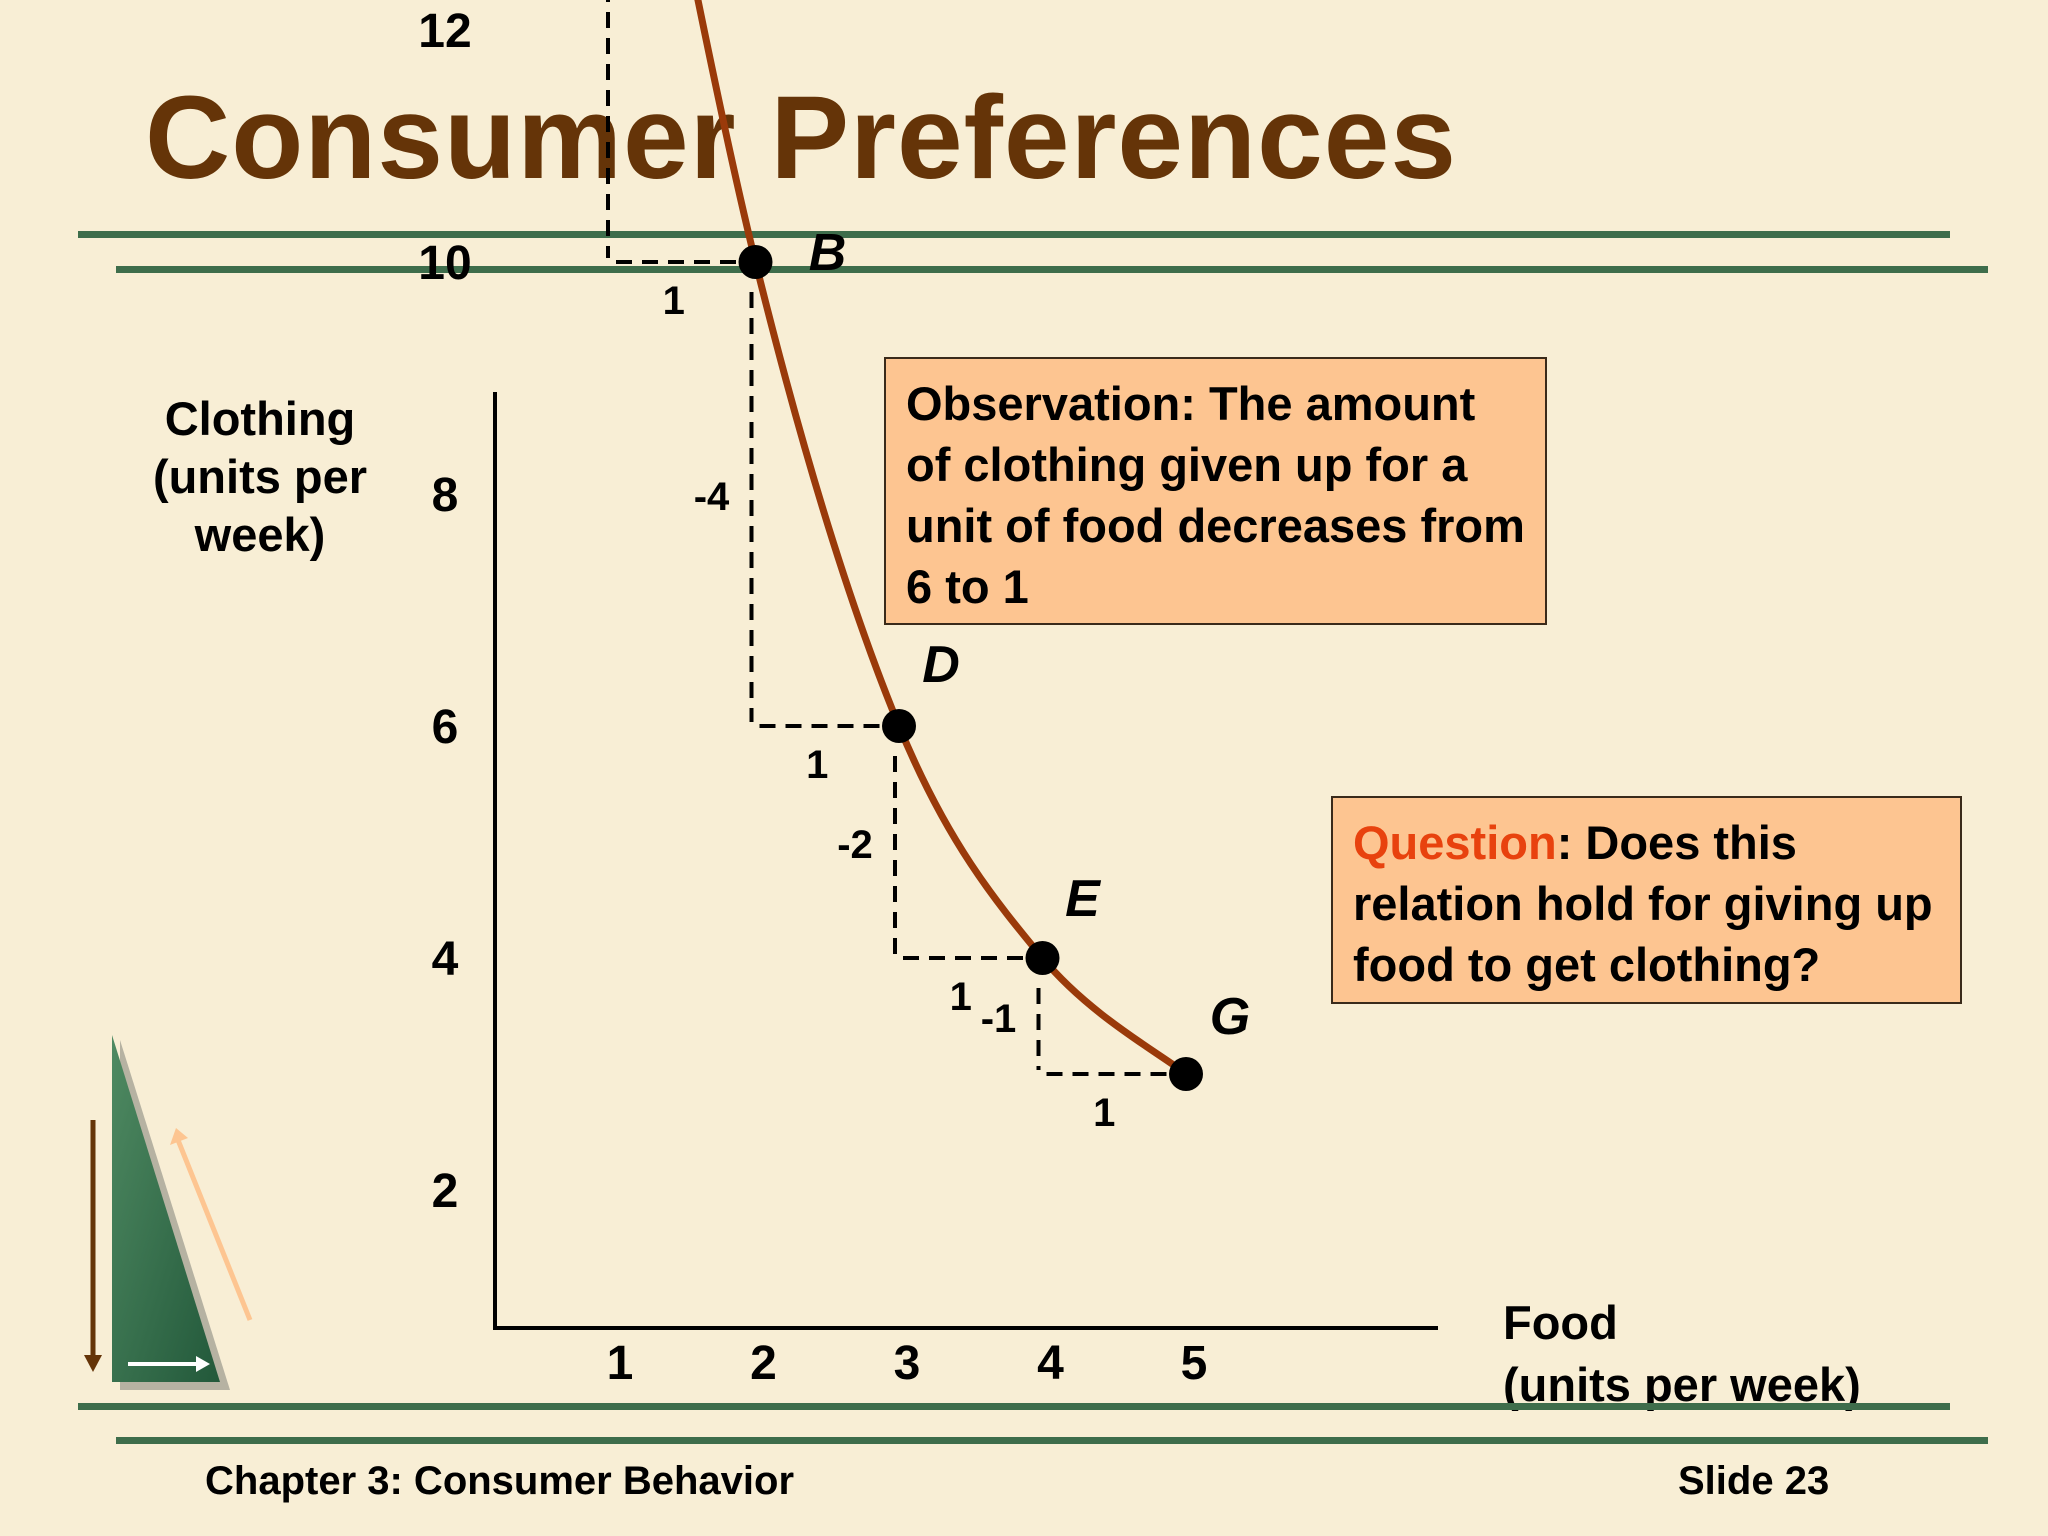  Describe the element at coordinates (817, 765) in the screenshot. I see `step-dx-label-2: 1` at that location.